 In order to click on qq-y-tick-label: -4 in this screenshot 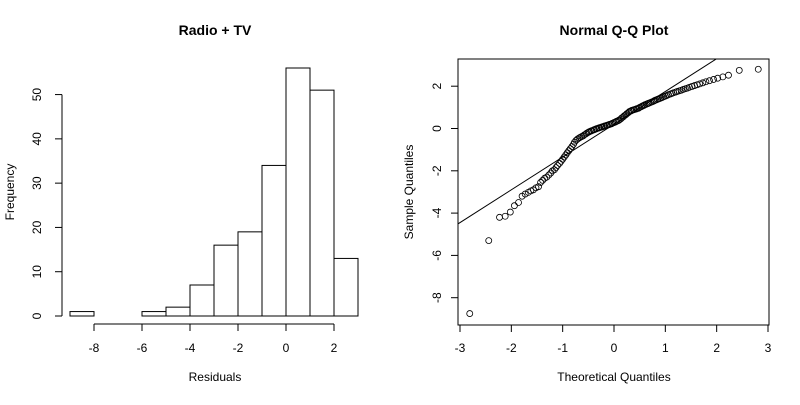, I will do `click(437, 212)`.